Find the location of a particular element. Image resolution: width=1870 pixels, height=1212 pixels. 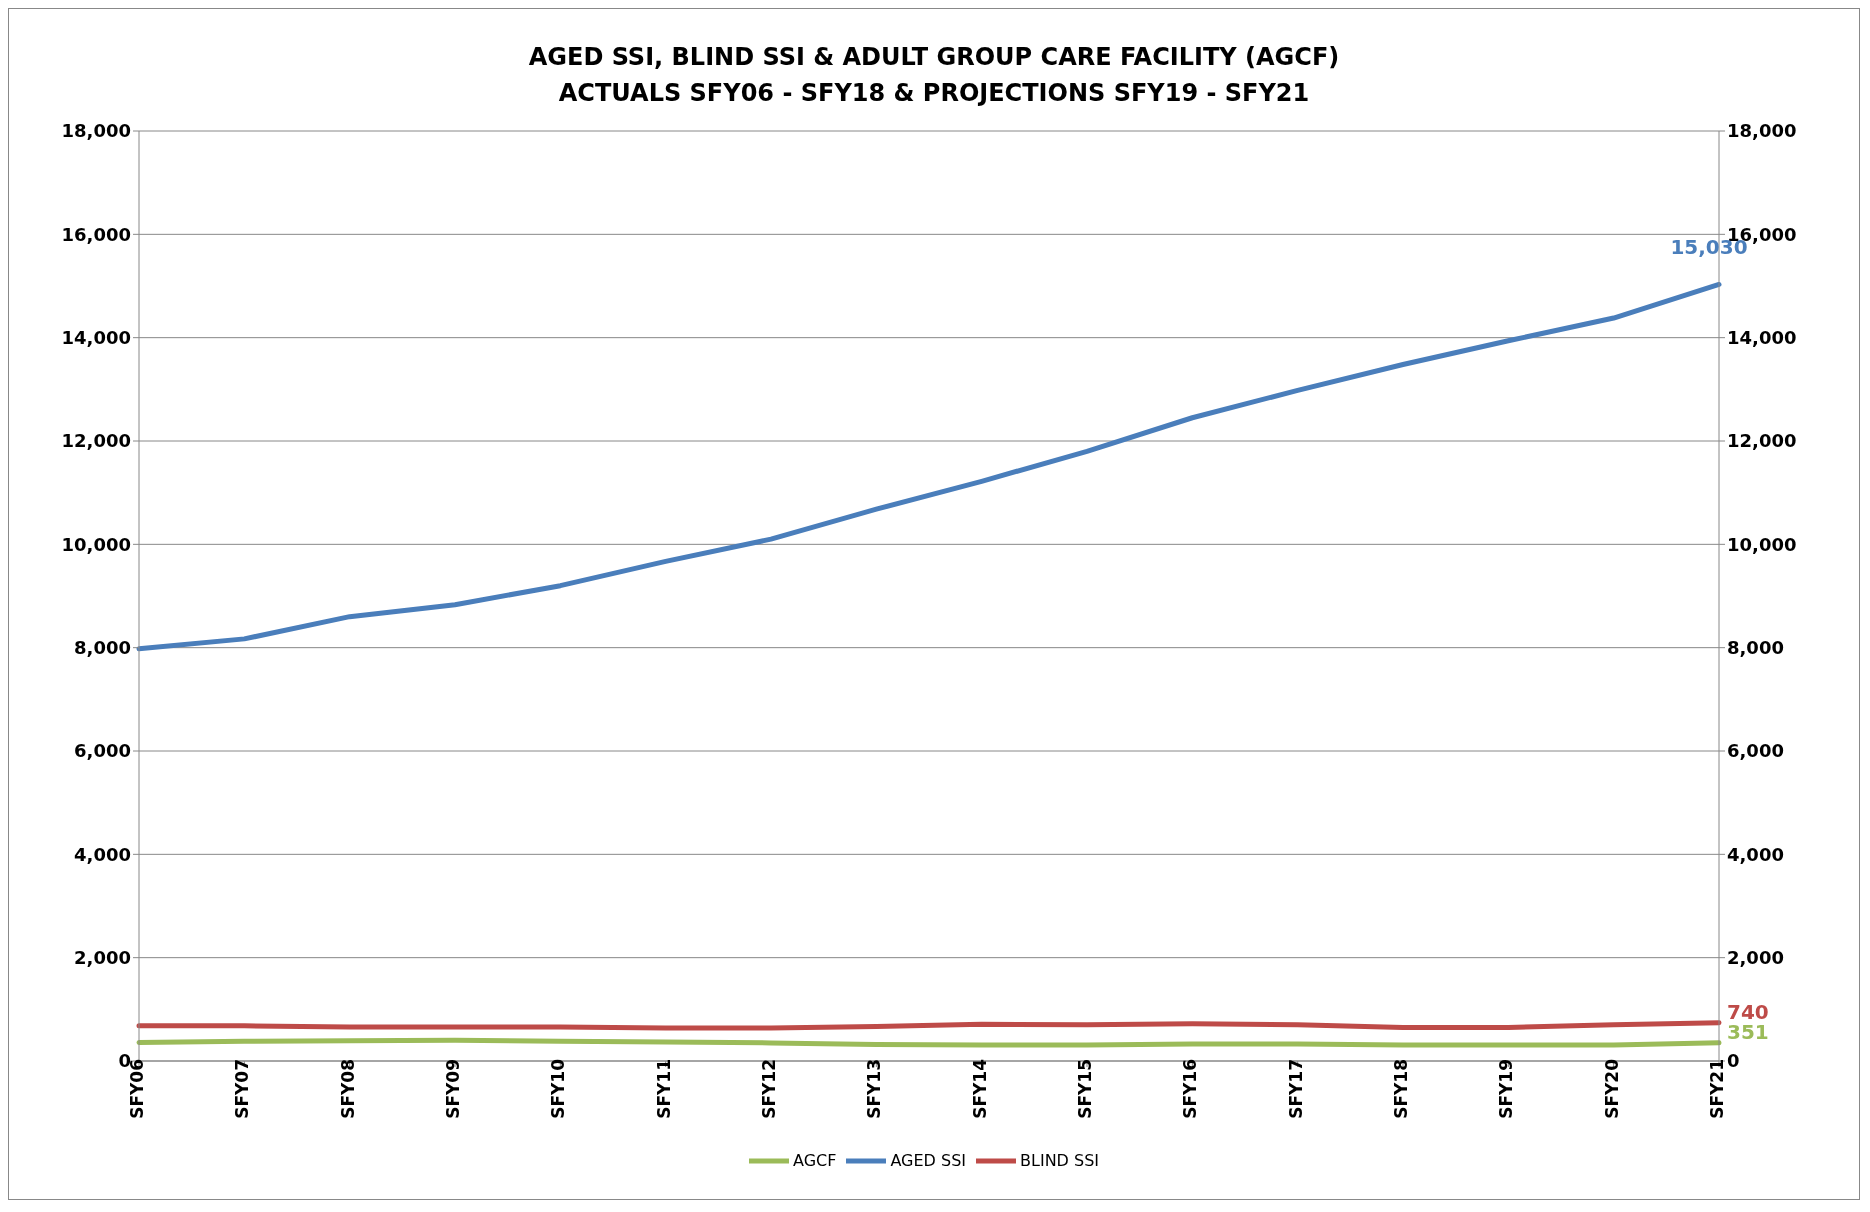

x-tick-label: SFY10 is located at coordinates (558, 1088).